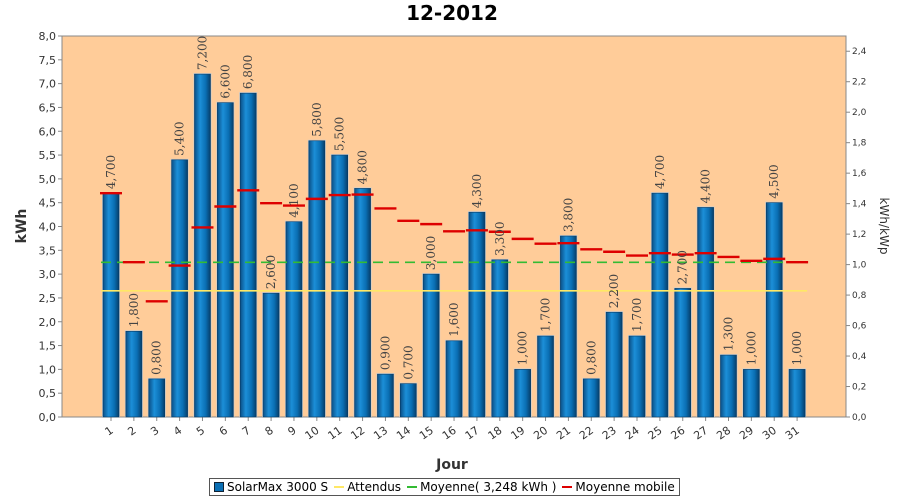  What do you see at coordinates (154, 431) in the screenshot?
I see `x-tick-label: 3` at bounding box center [154, 431].